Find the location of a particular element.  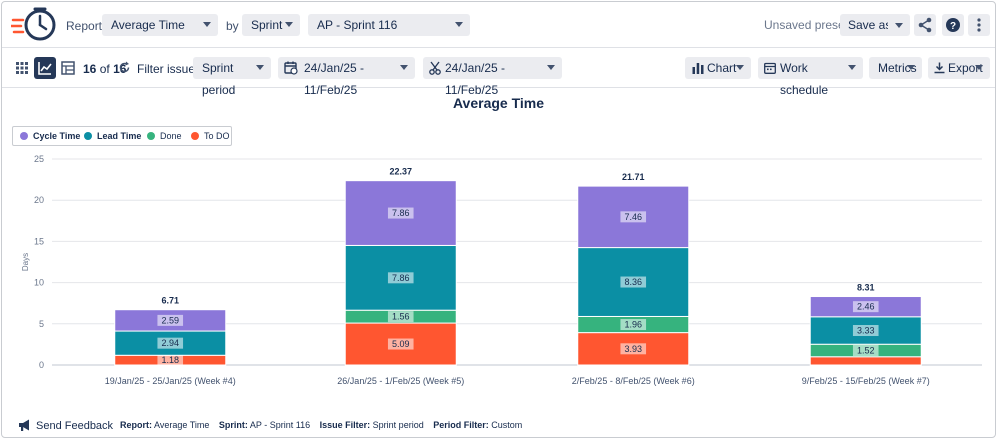

report-label: Report: is located at coordinates (86, 26).